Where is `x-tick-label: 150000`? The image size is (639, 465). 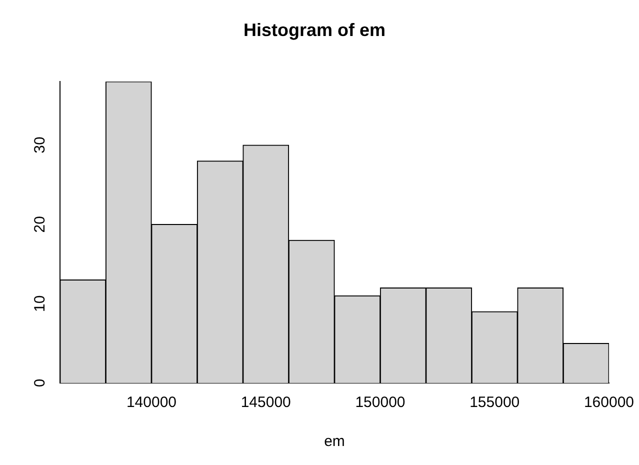
x-tick-label: 150000 is located at coordinates (380, 403).